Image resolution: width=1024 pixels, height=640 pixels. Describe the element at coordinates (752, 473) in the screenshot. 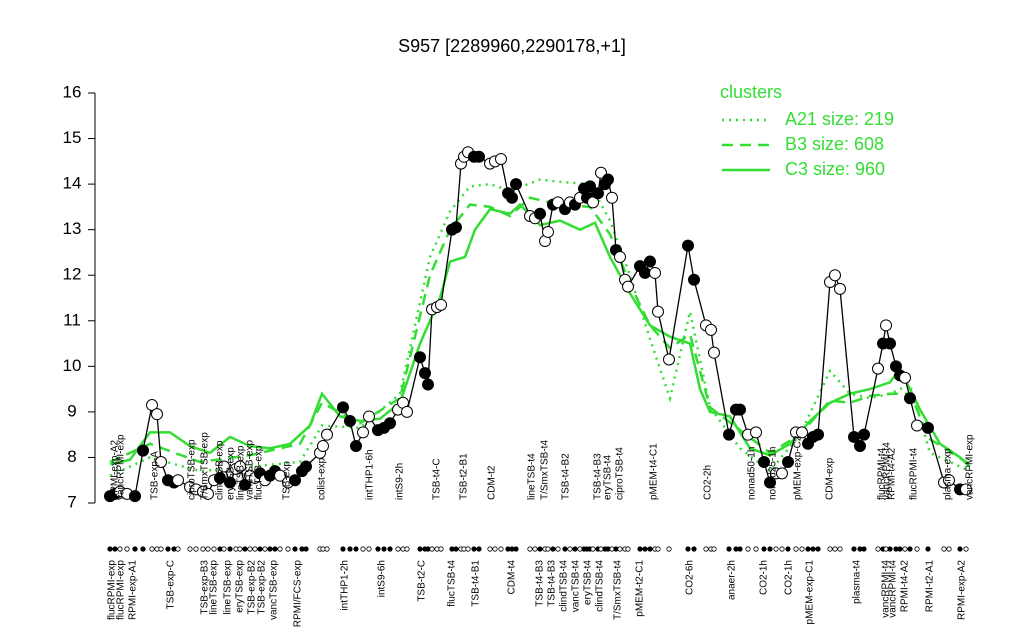

I see `sample-label: nonad50-1h` at that location.